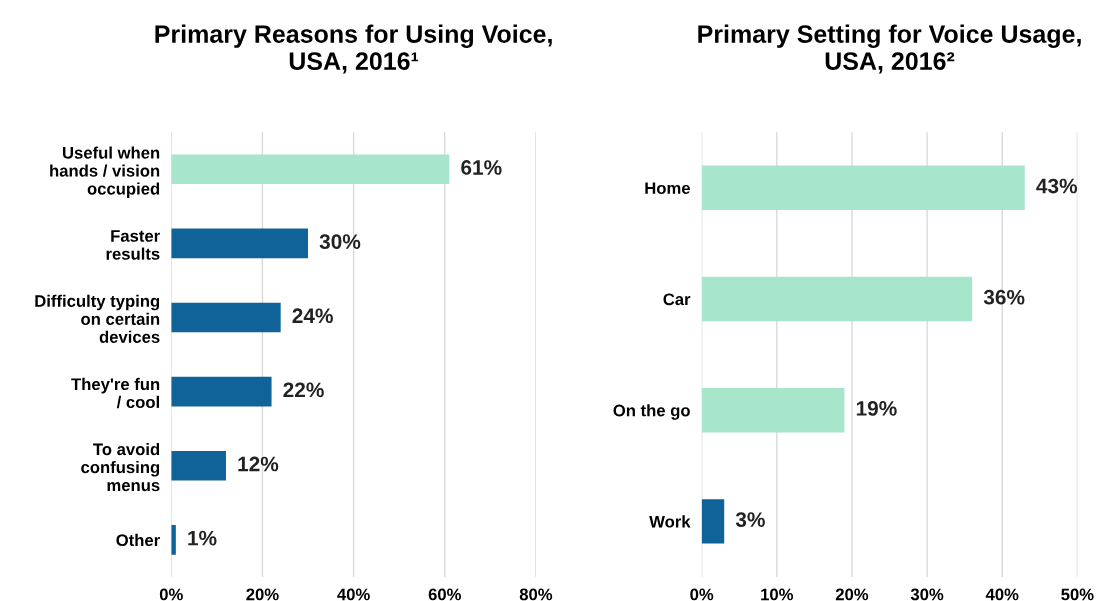  Describe the element at coordinates (138, 540) in the screenshot. I see `y-tick-label: Other` at that location.